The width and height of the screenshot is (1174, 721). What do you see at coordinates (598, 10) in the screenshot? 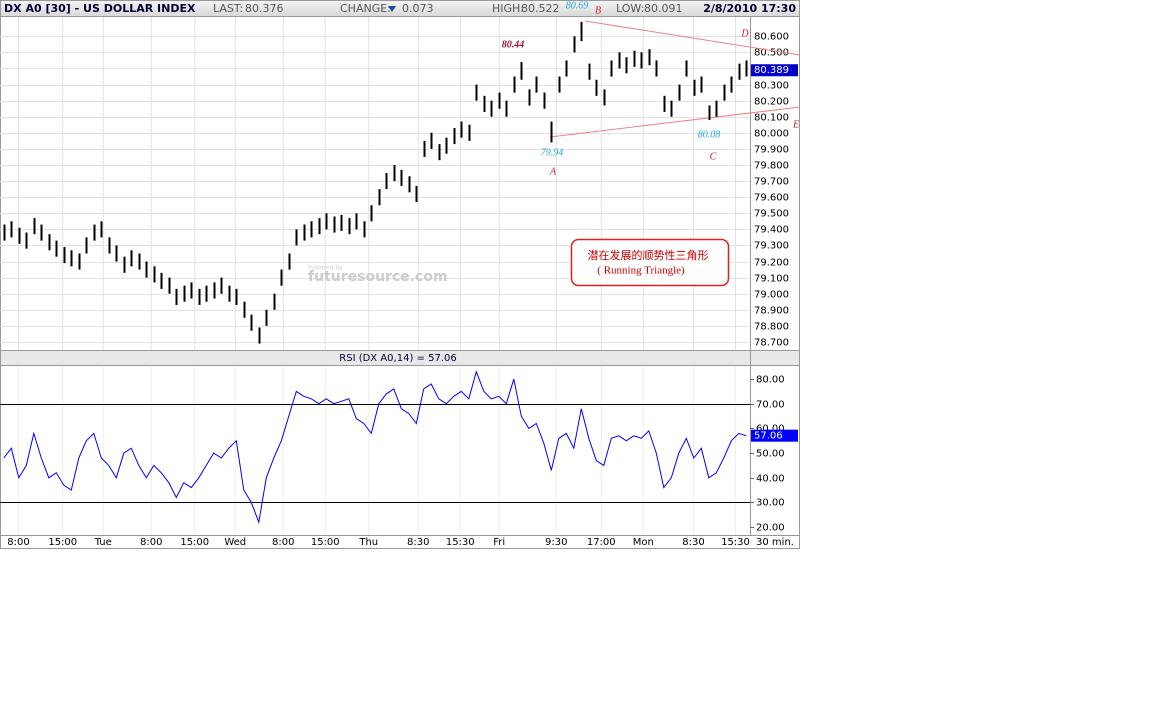
I see `wave-label: B` at bounding box center [598, 10].